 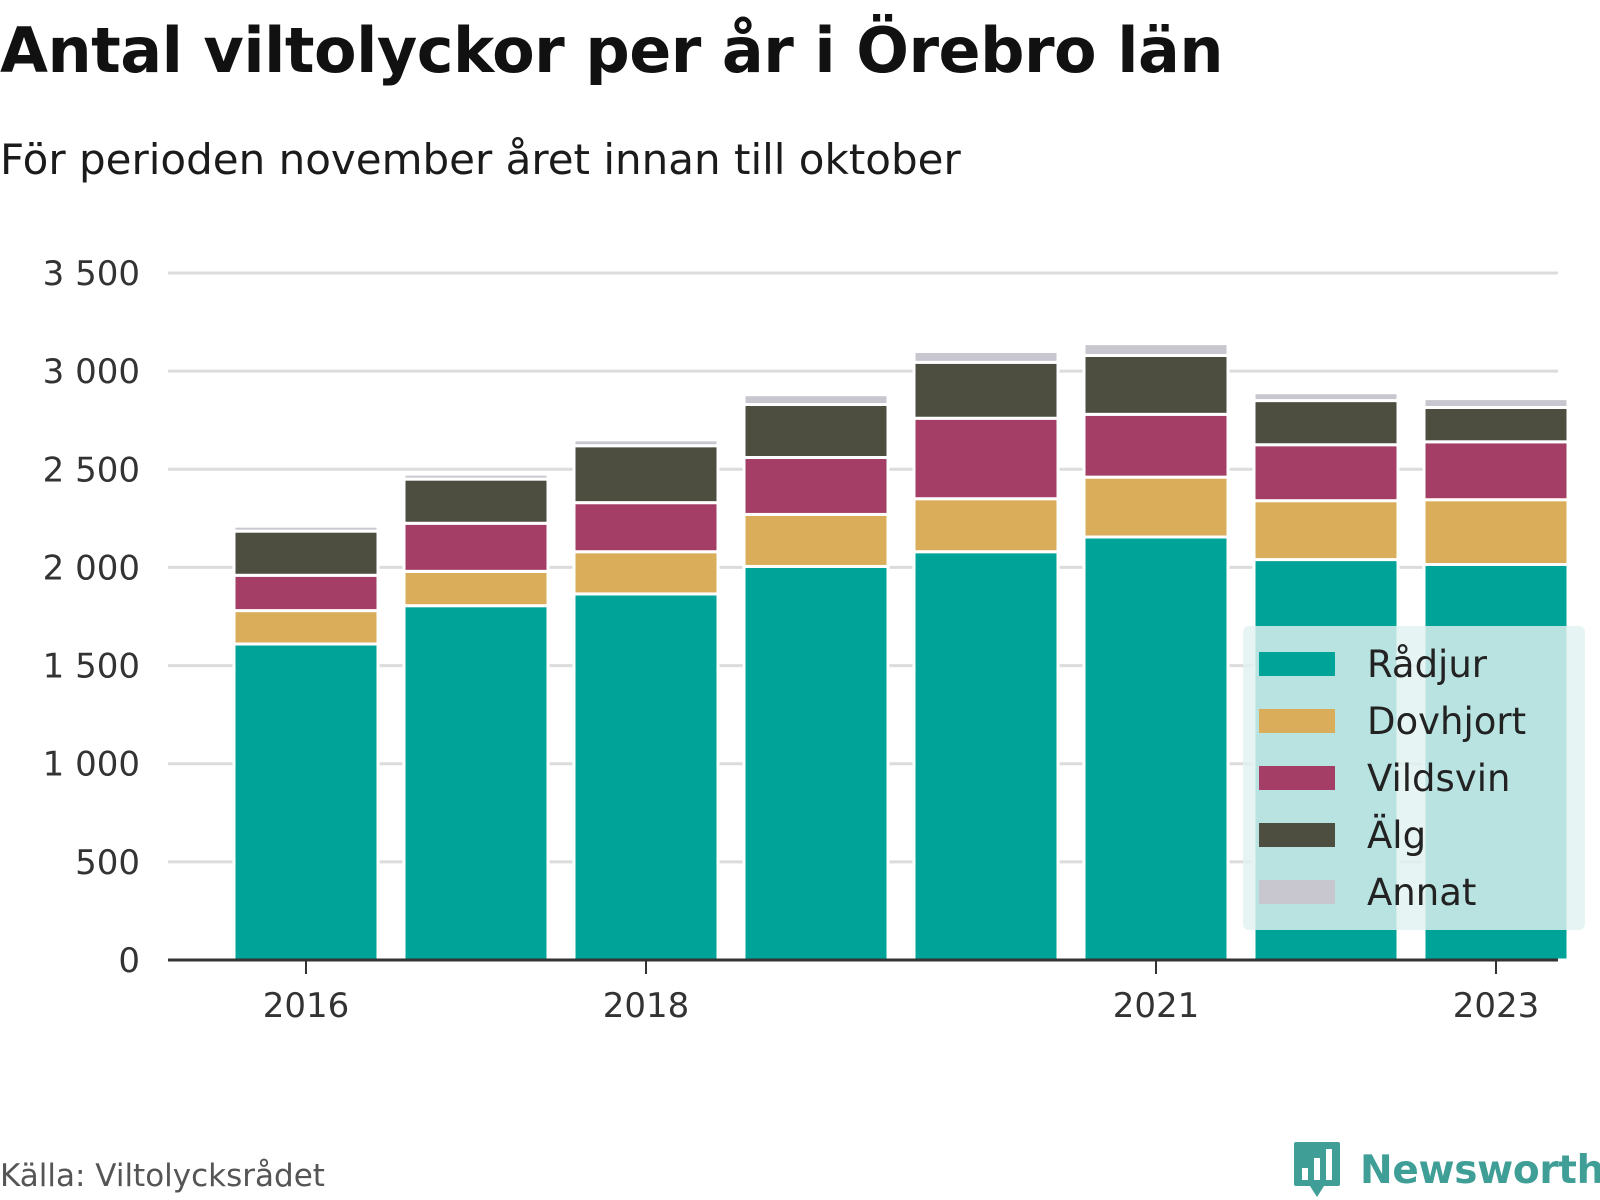 I want to click on legend-item: Vildsvin, so click(x=1384, y=778).